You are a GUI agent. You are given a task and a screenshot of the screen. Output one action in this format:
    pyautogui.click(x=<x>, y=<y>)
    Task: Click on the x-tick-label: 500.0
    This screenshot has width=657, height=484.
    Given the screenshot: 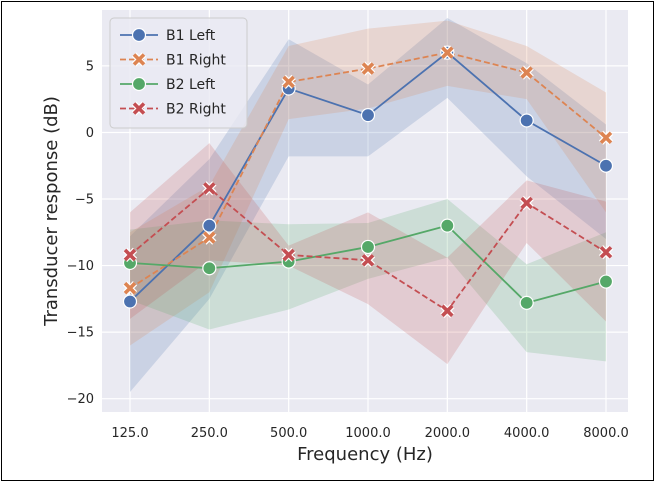 What is the action you would take?
    pyautogui.click(x=288, y=433)
    